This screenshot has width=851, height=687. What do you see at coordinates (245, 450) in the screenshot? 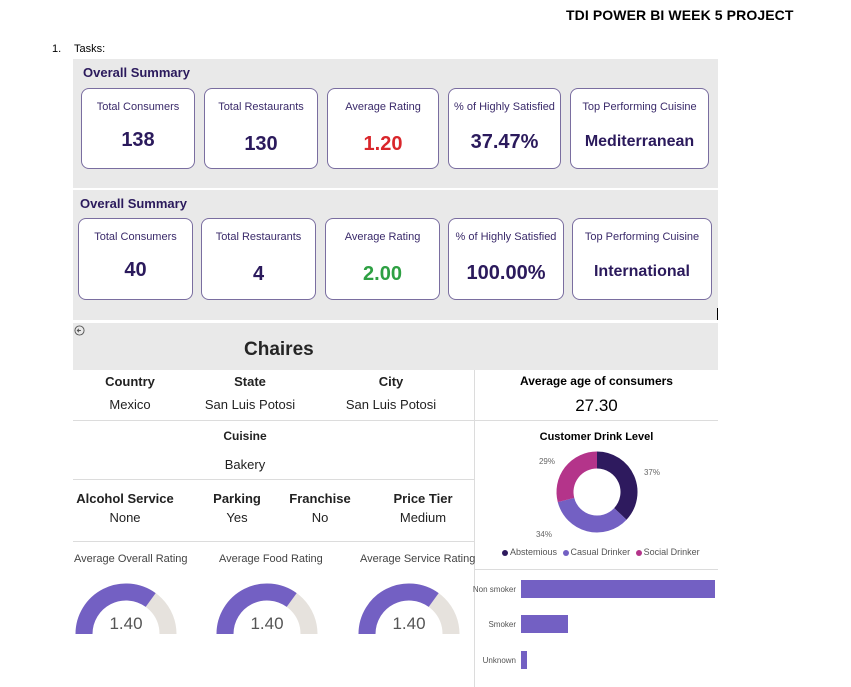
I see `cuisine-field: Cuisine Bakery` at bounding box center [245, 450].